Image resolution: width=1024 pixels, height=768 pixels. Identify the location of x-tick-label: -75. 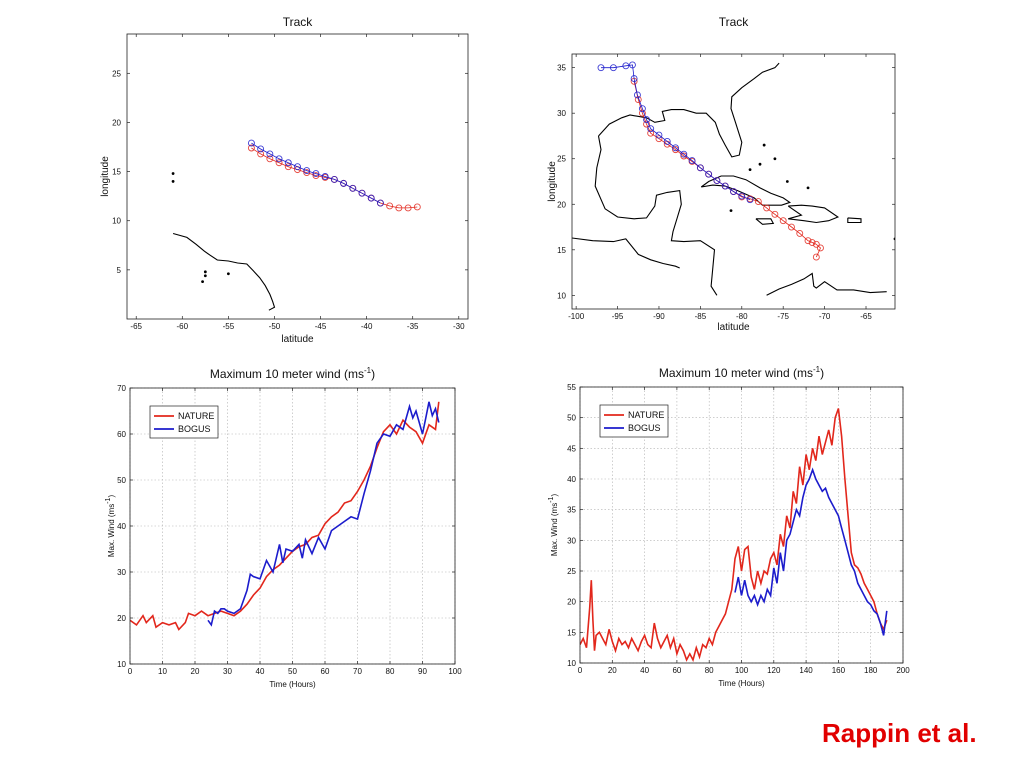
(783, 316).